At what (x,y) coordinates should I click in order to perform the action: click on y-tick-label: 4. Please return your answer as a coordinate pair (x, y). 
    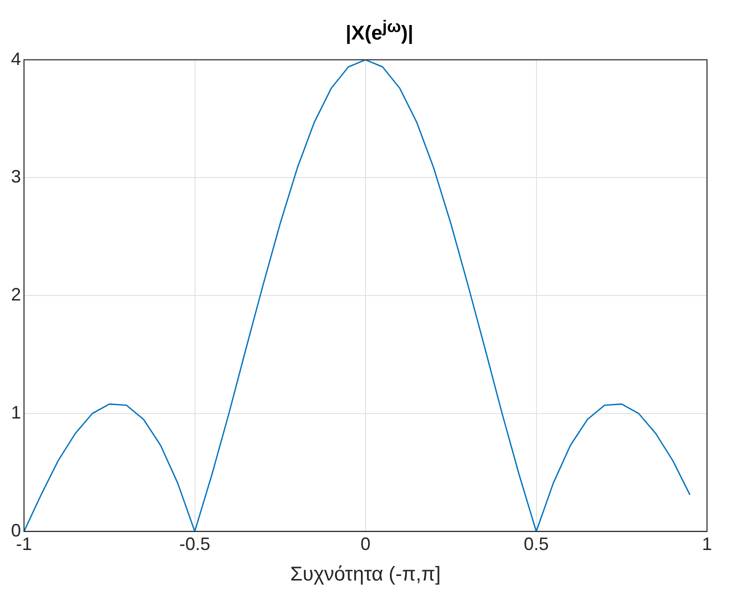
    Looking at the image, I should click on (16, 58).